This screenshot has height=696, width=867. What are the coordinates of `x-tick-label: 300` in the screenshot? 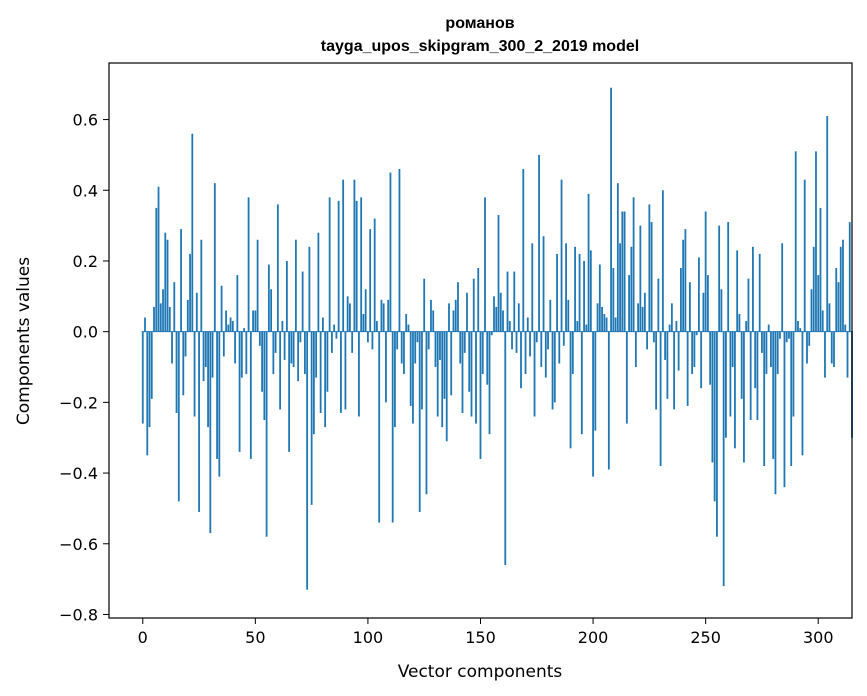 It's located at (818, 637).